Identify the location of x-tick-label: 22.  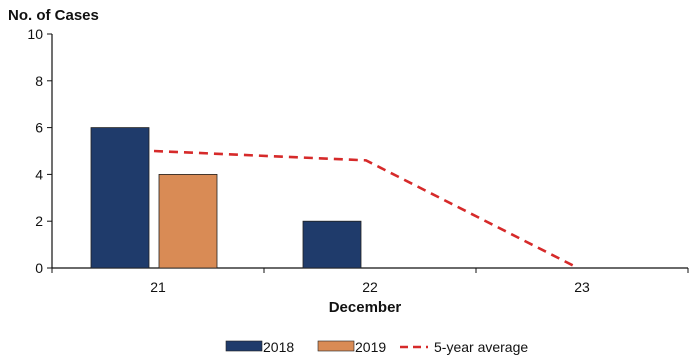
(370, 287).